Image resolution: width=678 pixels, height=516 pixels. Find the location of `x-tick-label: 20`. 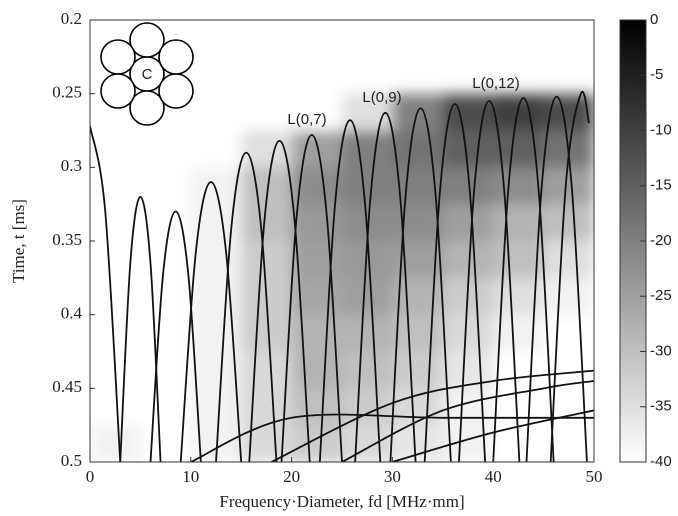

x-tick-label: 20 is located at coordinates (291, 476).